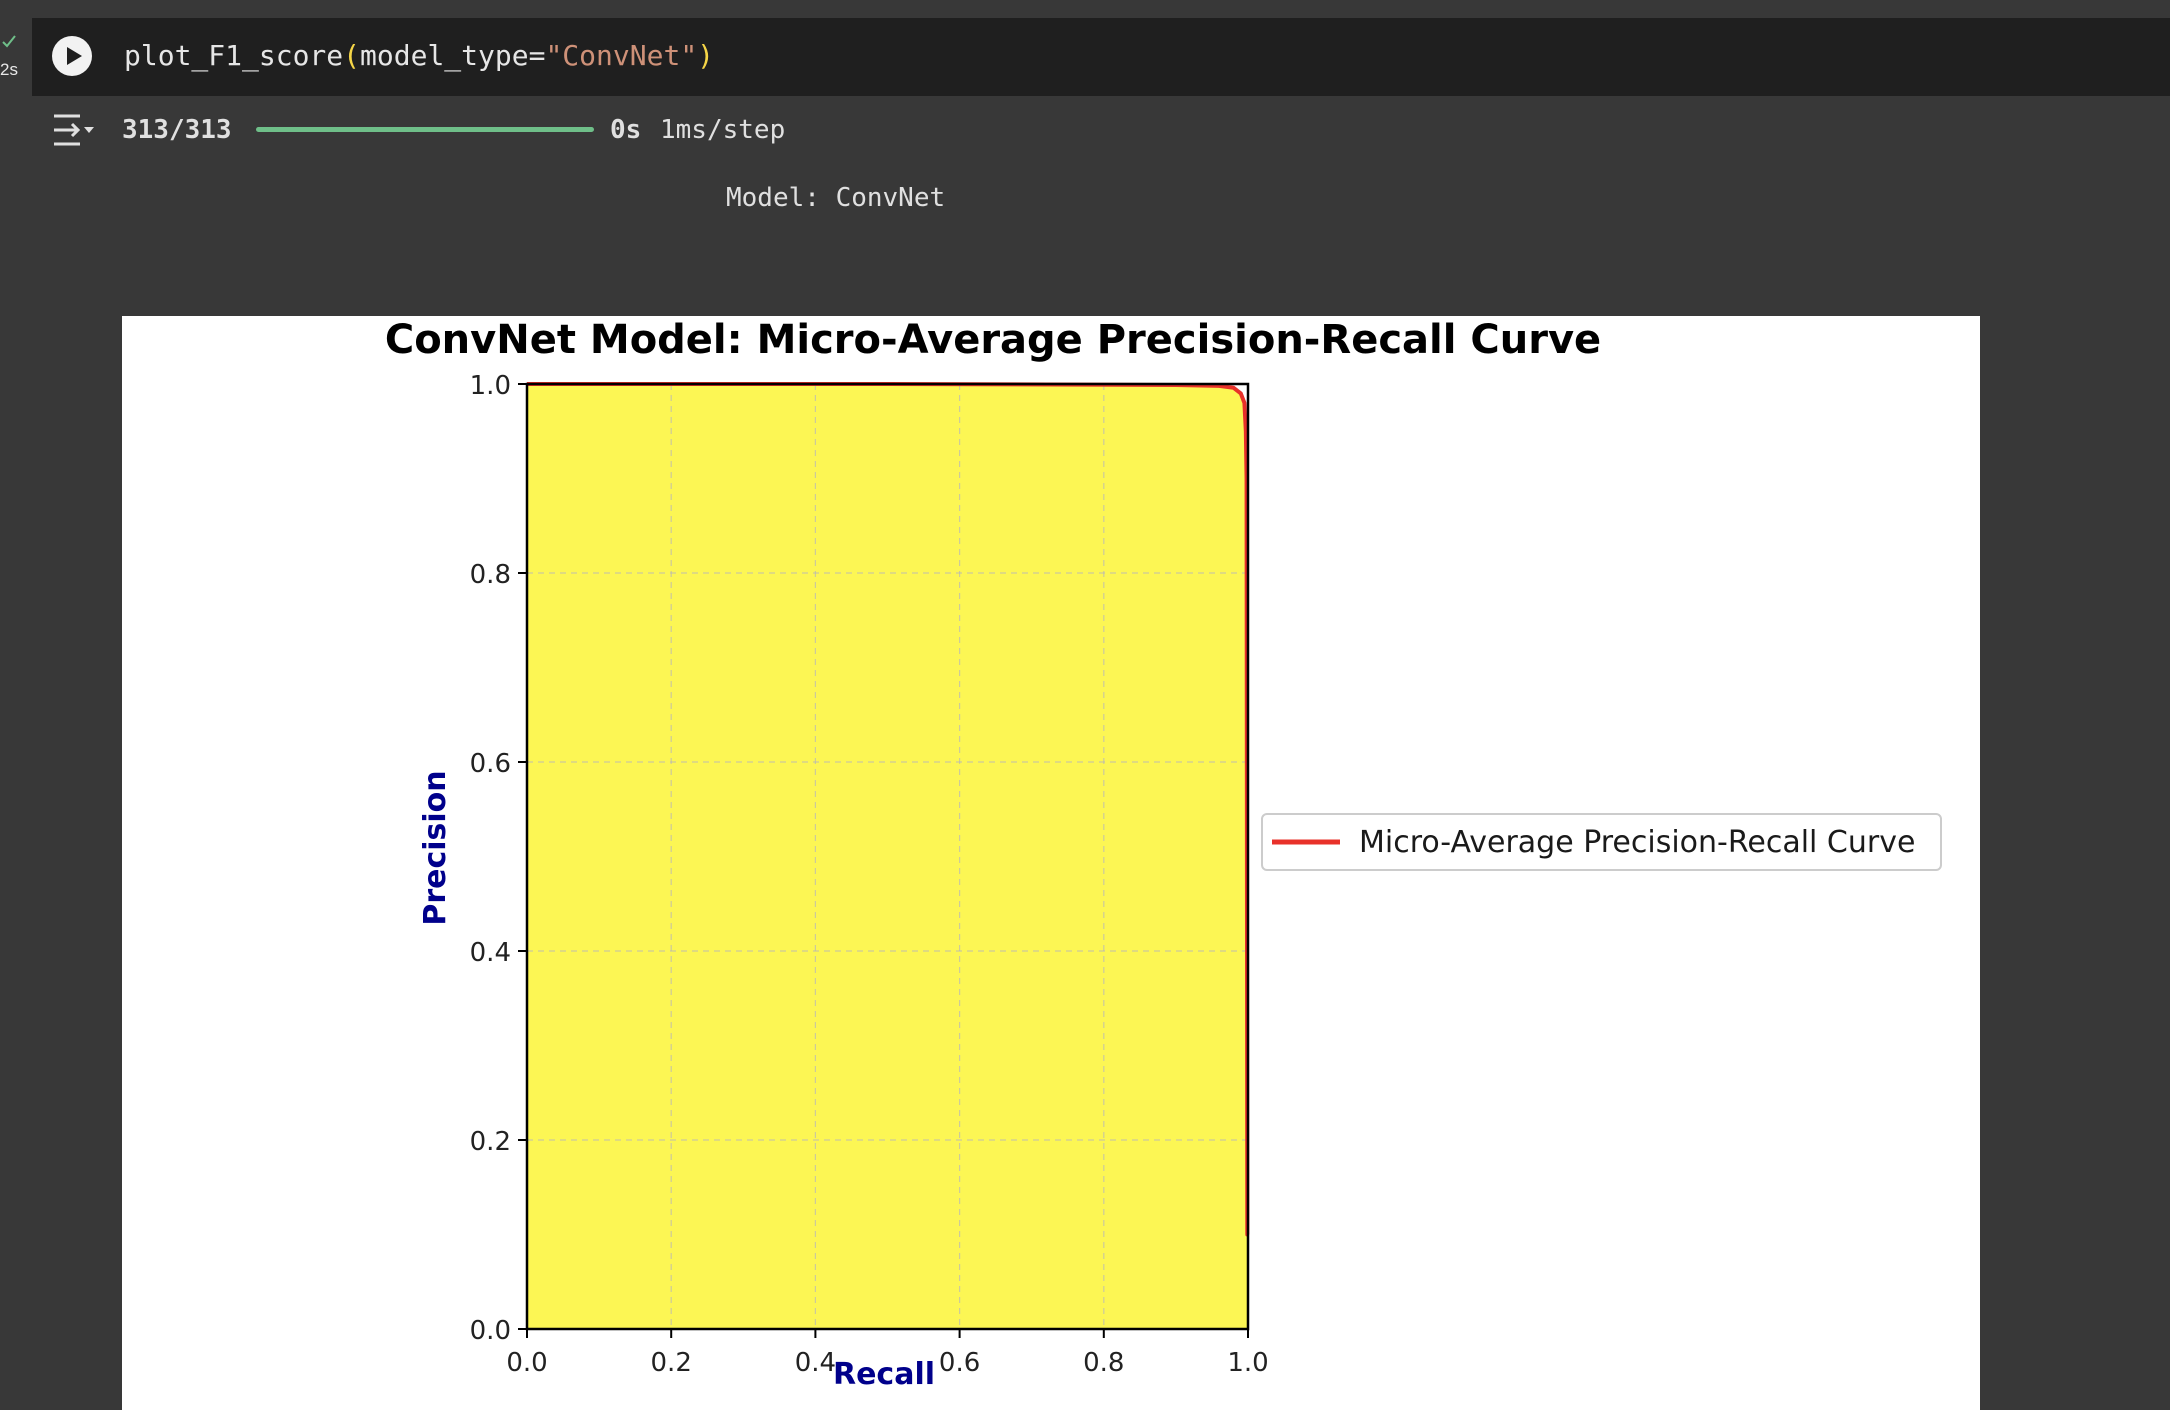 The height and width of the screenshot is (1410, 2170). I want to click on y-axis-label: Precision, so click(435, 847).